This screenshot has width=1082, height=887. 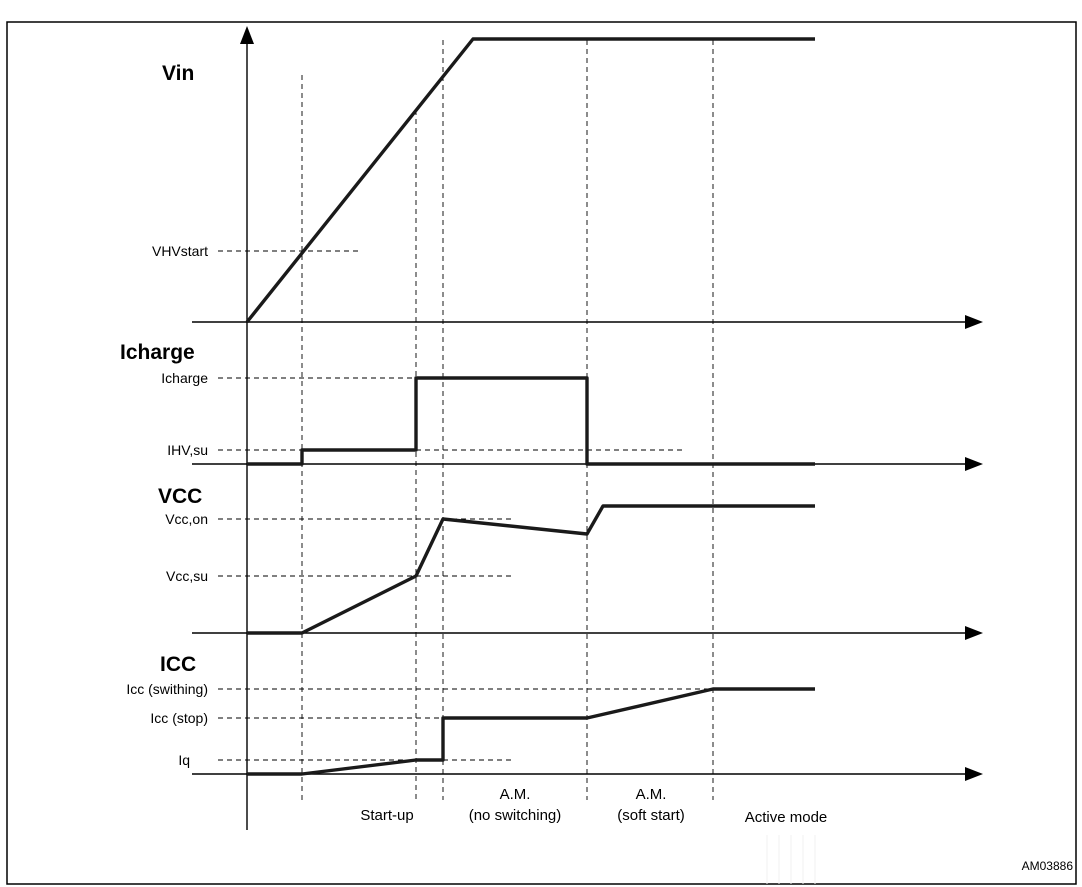 What do you see at coordinates (180, 496) in the screenshot?
I see `vcc-title: VCC` at bounding box center [180, 496].